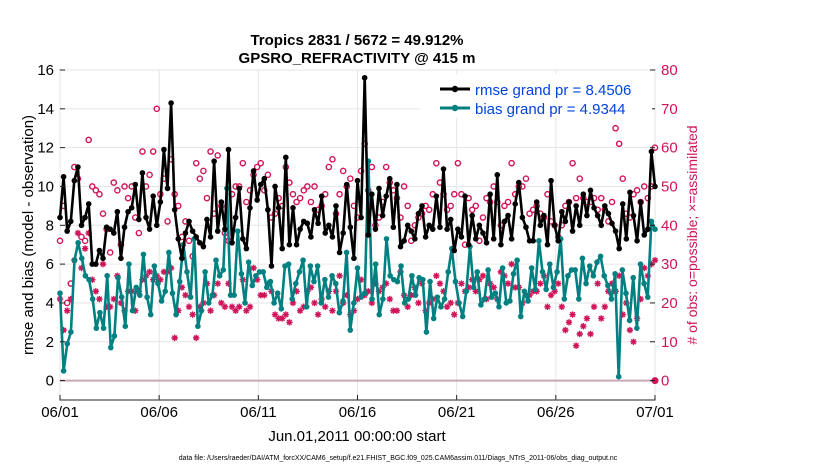  What do you see at coordinates (358, 412) in the screenshot?
I see `x-tick-label-3: 06/16` at bounding box center [358, 412].